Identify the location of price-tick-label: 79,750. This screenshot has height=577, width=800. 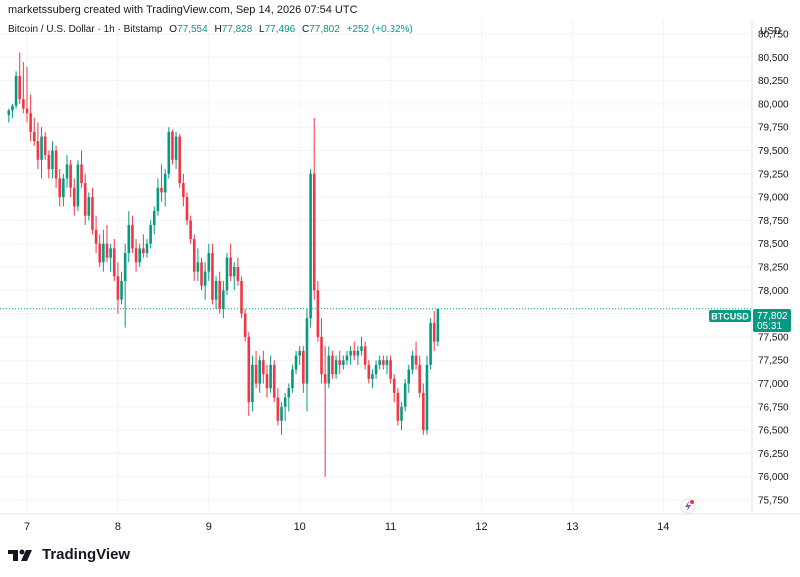
(773, 128).